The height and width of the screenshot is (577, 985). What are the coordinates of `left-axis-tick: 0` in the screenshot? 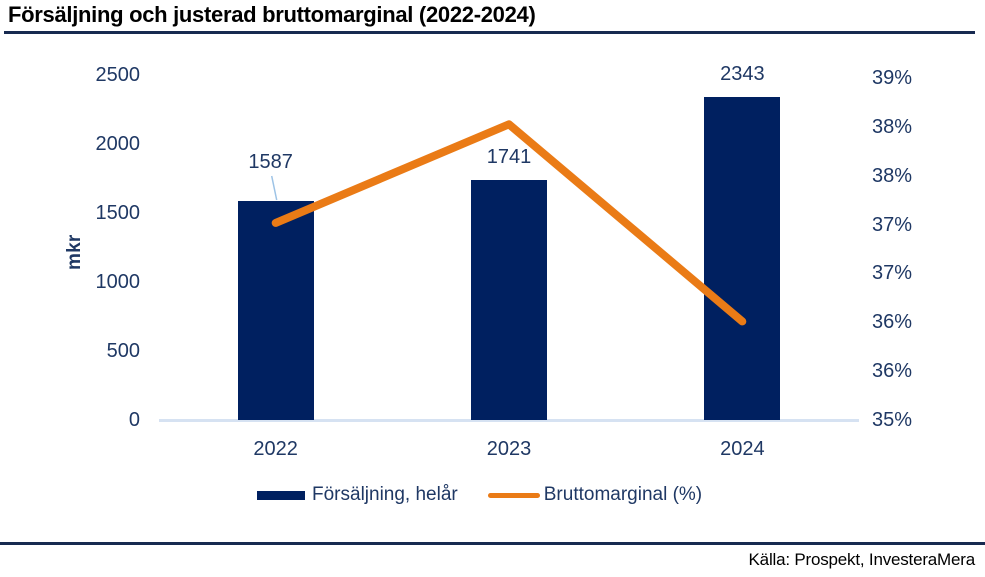 It's located at (134, 420).